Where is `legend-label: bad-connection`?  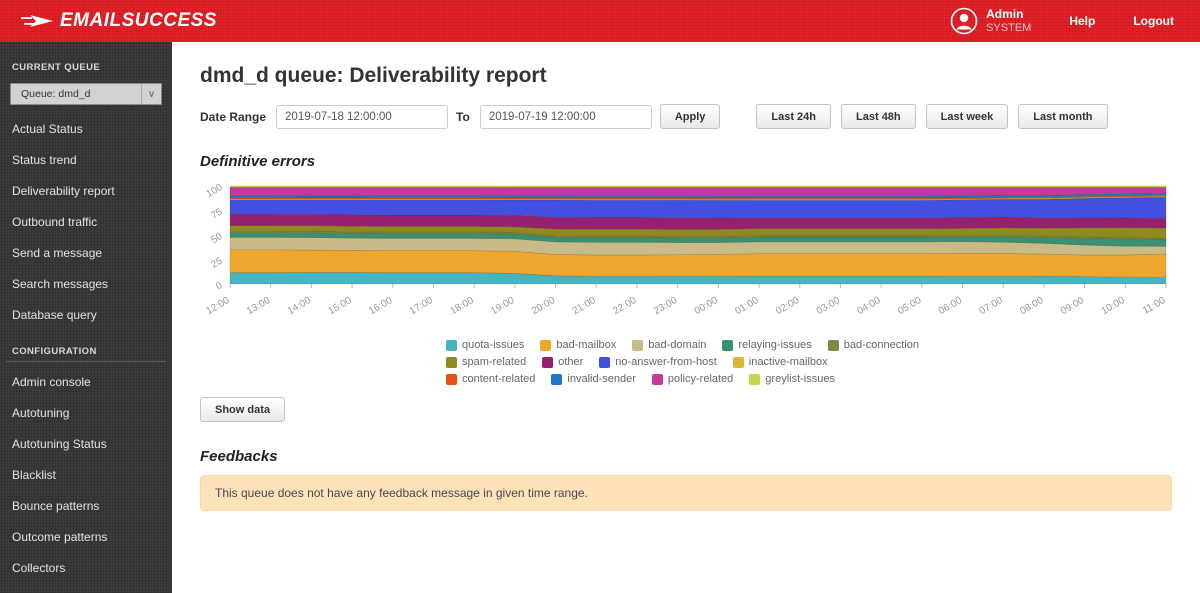 legend-label: bad-connection is located at coordinates (881, 345).